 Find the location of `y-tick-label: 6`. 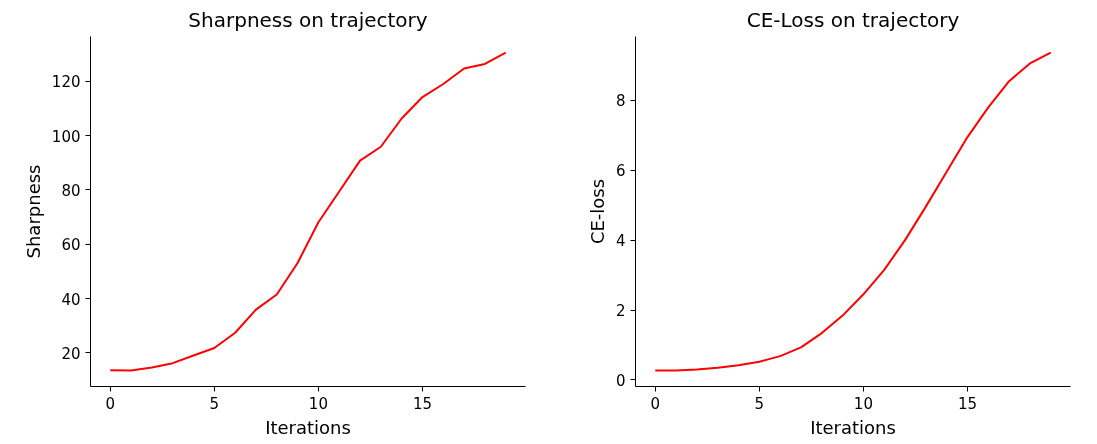

y-tick-label: 6 is located at coordinates (620, 171).